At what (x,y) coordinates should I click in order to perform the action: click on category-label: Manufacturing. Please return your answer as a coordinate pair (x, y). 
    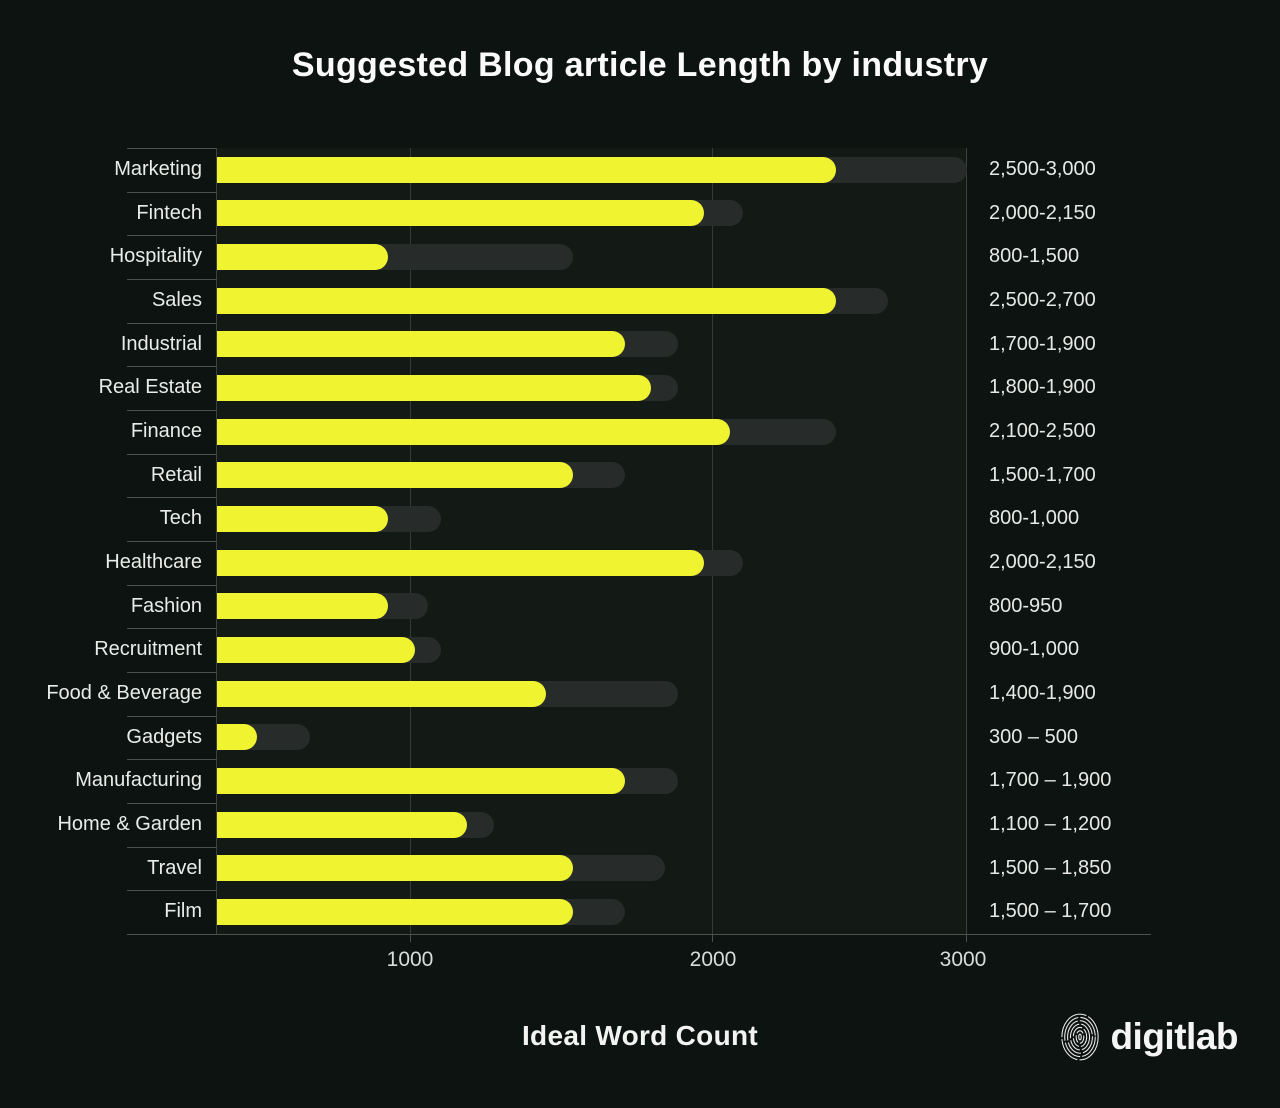
    Looking at the image, I should click on (108, 781).